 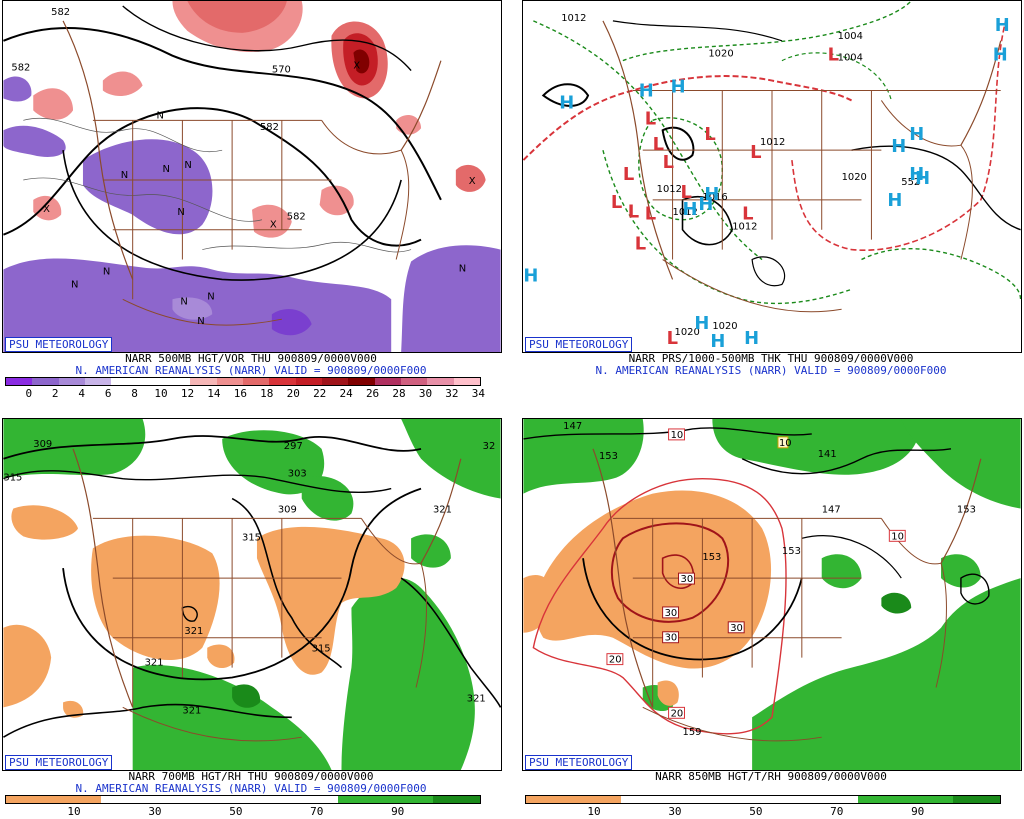 What do you see at coordinates (478, 393) in the screenshot?
I see `colorbar-tick: 34` at bounding box center [478, 393].